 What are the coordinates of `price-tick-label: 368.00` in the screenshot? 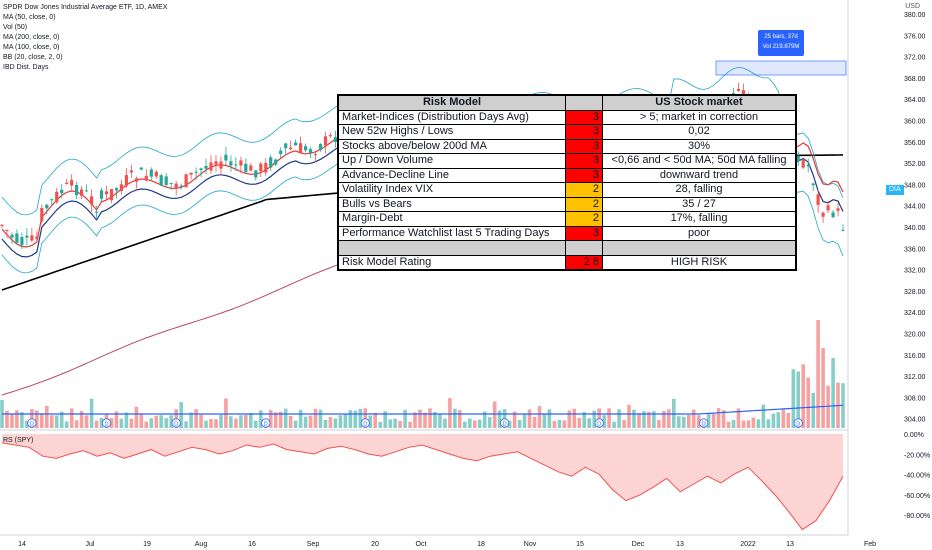 It's located at (915, 79).